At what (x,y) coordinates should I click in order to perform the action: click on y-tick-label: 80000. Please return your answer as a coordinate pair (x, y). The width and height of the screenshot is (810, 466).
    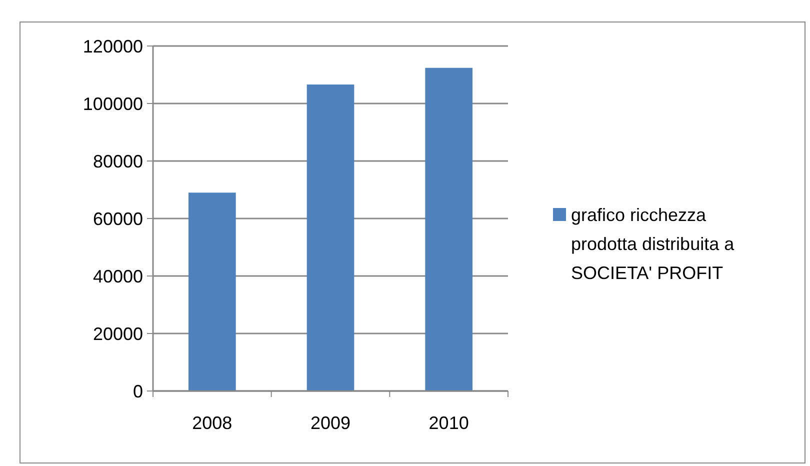
    Looking at the image, I should click on (117, 161).